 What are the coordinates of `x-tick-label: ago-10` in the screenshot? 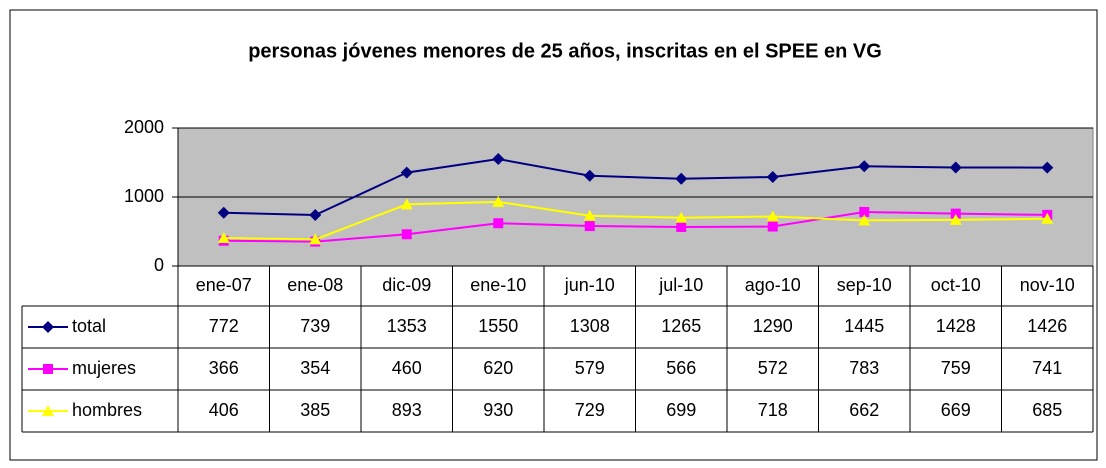 It's located at (773, 285).